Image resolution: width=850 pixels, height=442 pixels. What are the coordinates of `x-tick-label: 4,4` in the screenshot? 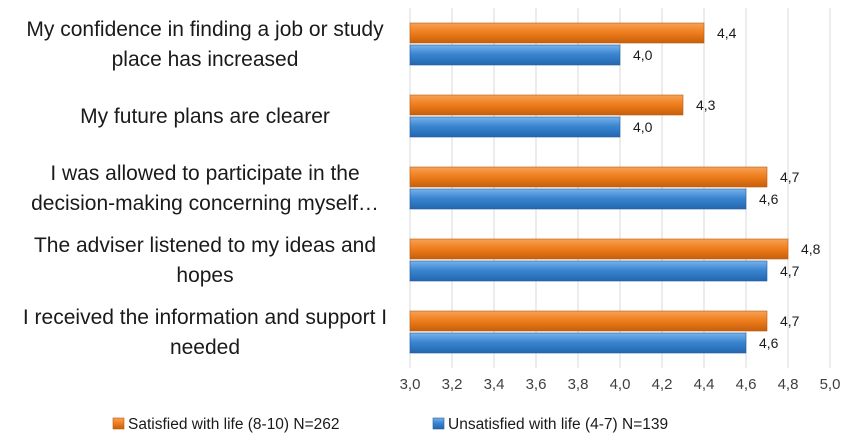 It's located at (704, 384).